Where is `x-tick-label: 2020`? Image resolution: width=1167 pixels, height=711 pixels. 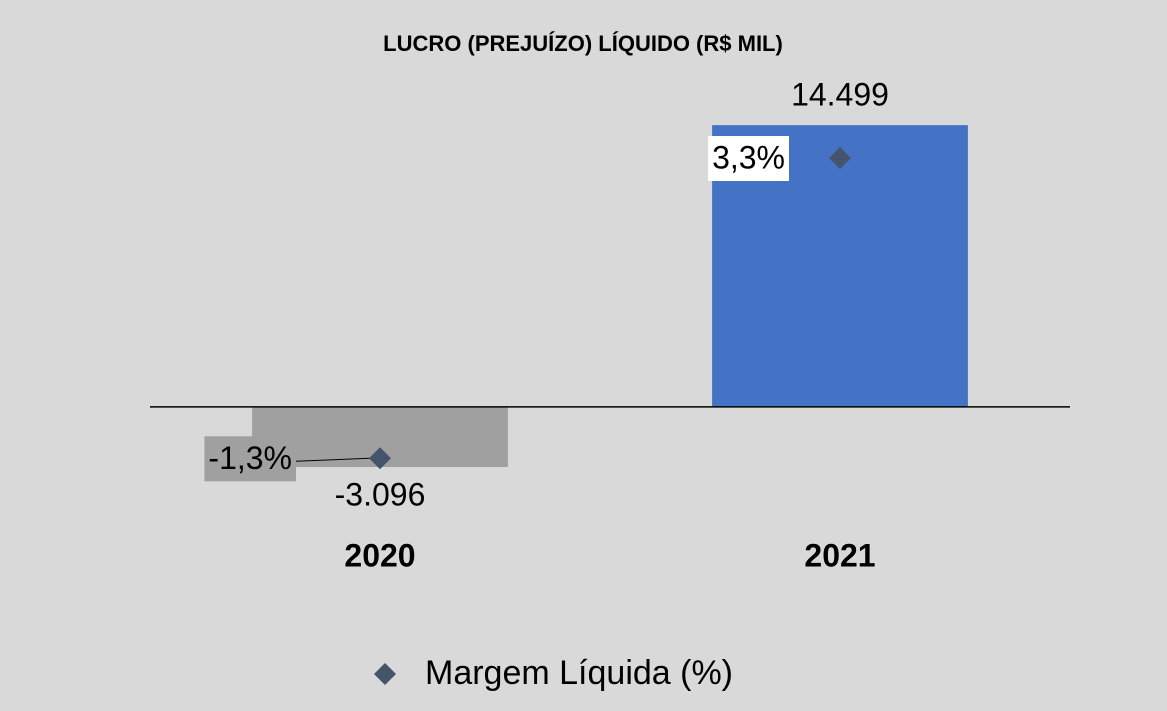 x-tick-label: 2020 is located at coordinates (379, 555).